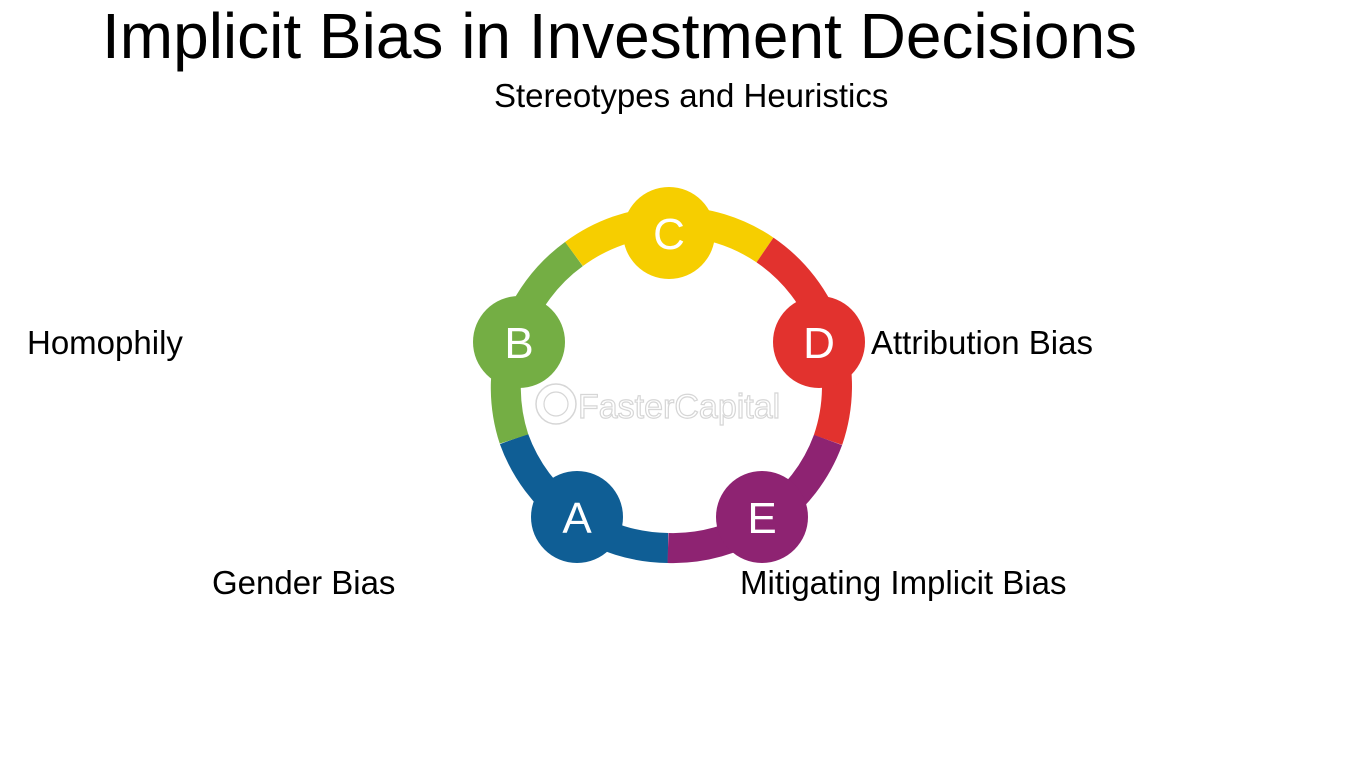 The height and width of the screenshot is (759, 1350). Describe the element at coordinates (982, 342) in the screenshot. I see `label-d: Attribution Bias` at that location.